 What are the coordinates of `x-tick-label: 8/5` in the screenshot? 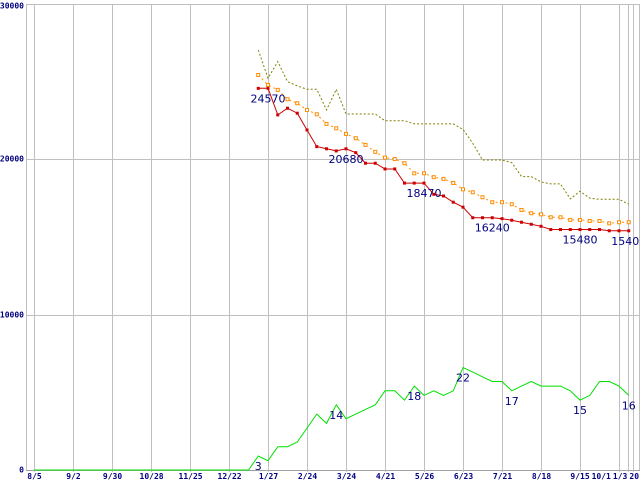 It's located at (34, 476).